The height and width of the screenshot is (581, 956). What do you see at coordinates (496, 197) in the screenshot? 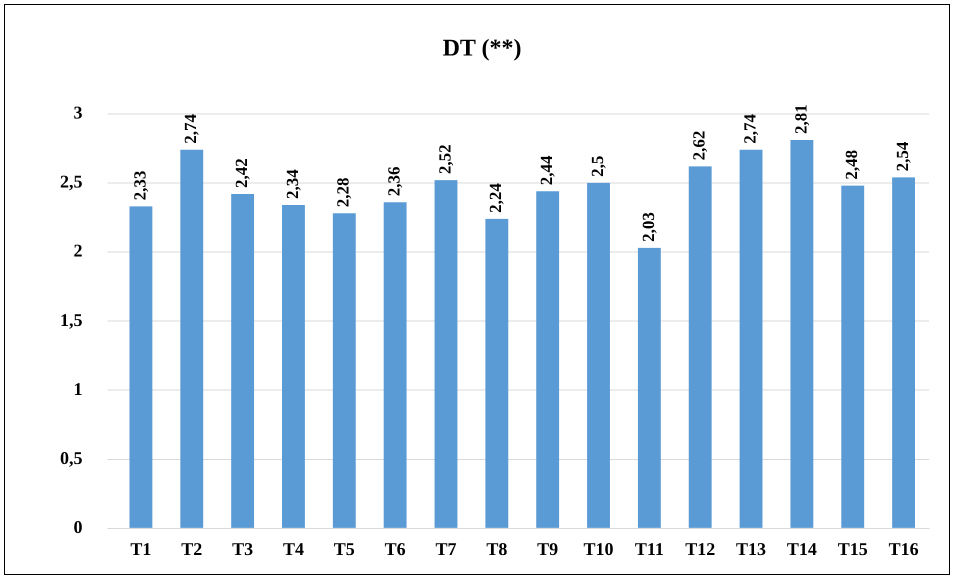
I see `data-label: 2,24` at bounding box center [496, 197].